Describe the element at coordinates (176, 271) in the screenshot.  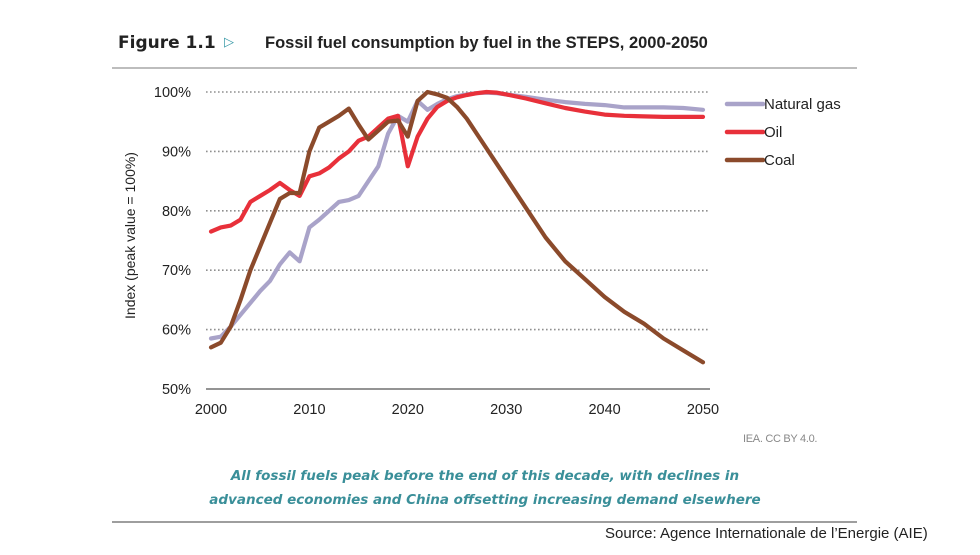
I see `y-tick-label: 70%` at that location.